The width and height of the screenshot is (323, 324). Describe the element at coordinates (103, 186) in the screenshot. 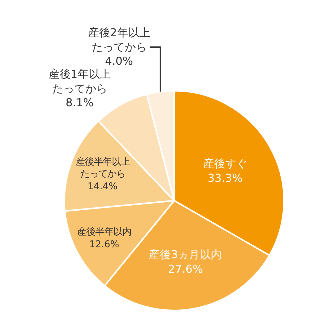

I see `data-label: 14.4%` at that location.